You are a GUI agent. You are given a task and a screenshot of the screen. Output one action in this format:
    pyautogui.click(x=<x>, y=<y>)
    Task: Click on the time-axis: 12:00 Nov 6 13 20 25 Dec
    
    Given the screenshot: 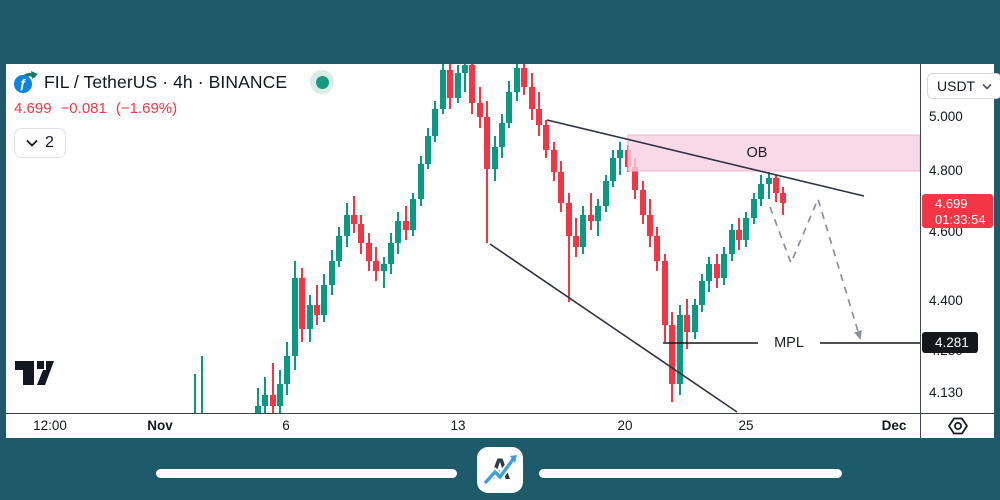 What is the action you would take?
    pyautogui.click(x=463, y=426)
    